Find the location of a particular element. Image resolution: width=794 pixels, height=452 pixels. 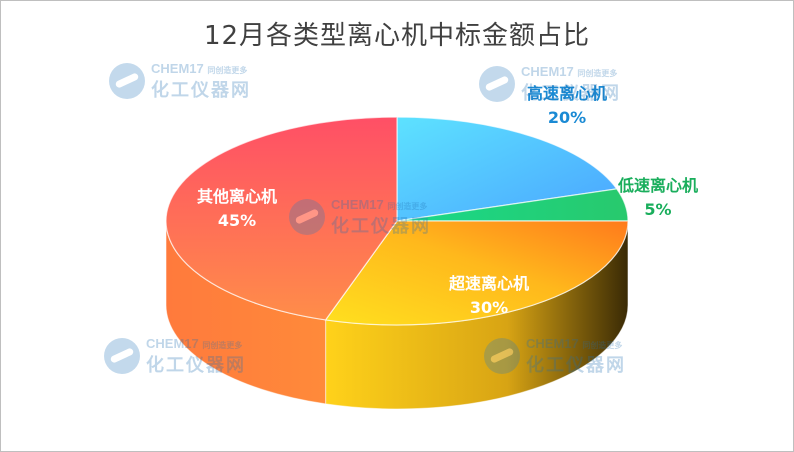

slice-label-value: 45% is located at coordinates (237, 220).